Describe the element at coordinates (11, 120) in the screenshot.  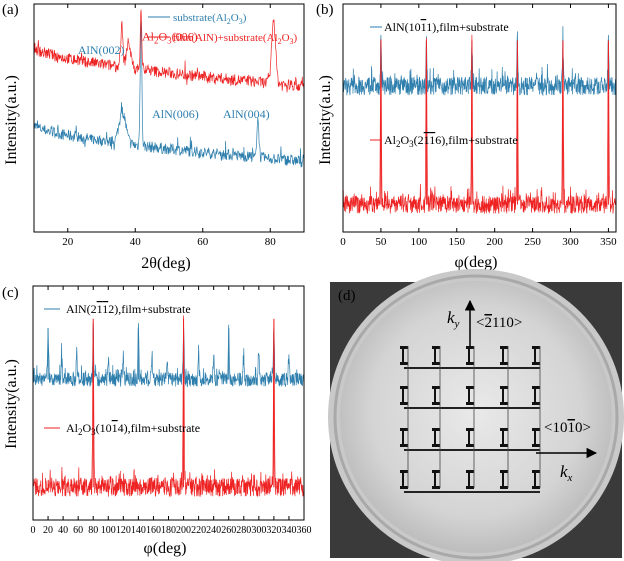
I see `panel-a-ylabel: Intensity(a.u.)` at that location.